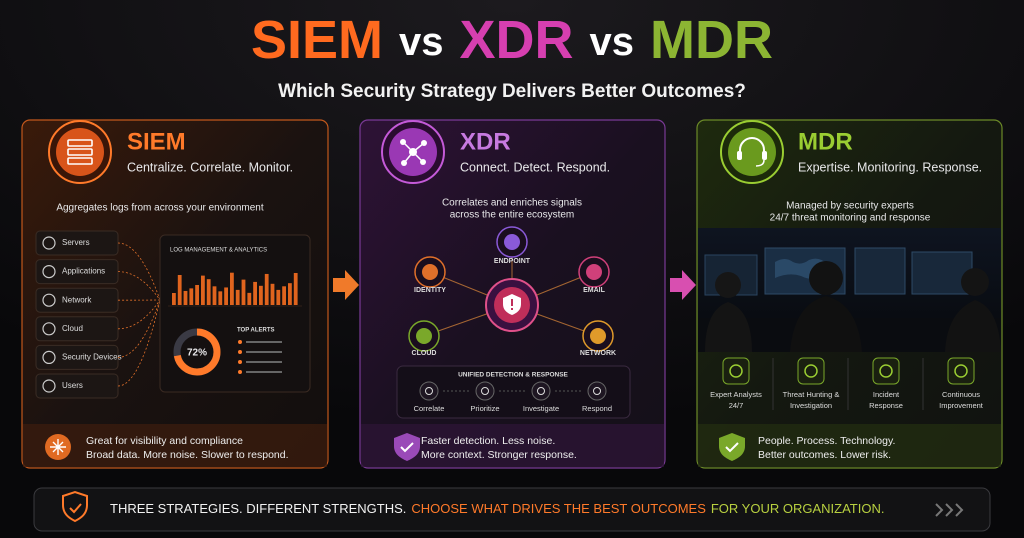 This screenshot has height=538, width=1024. What do you see at coordinates (72, 385) in the screenshot?
I see `source-label: Users` at bounding box center [72, 385].